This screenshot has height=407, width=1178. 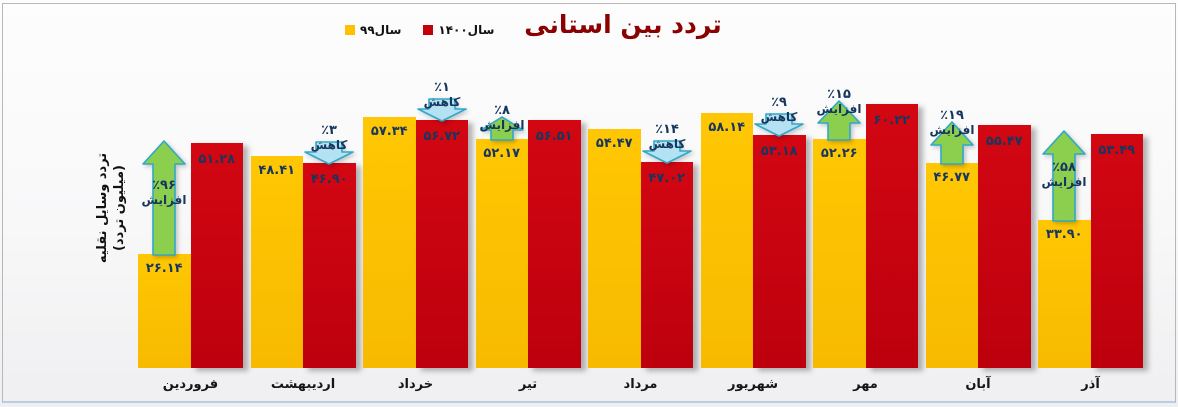 What do you see at coordinates (217, 160) in the screenshot?
I see `bar-value-label-year1400: ۵۱.۲۸` at bounding box center [217, 160].